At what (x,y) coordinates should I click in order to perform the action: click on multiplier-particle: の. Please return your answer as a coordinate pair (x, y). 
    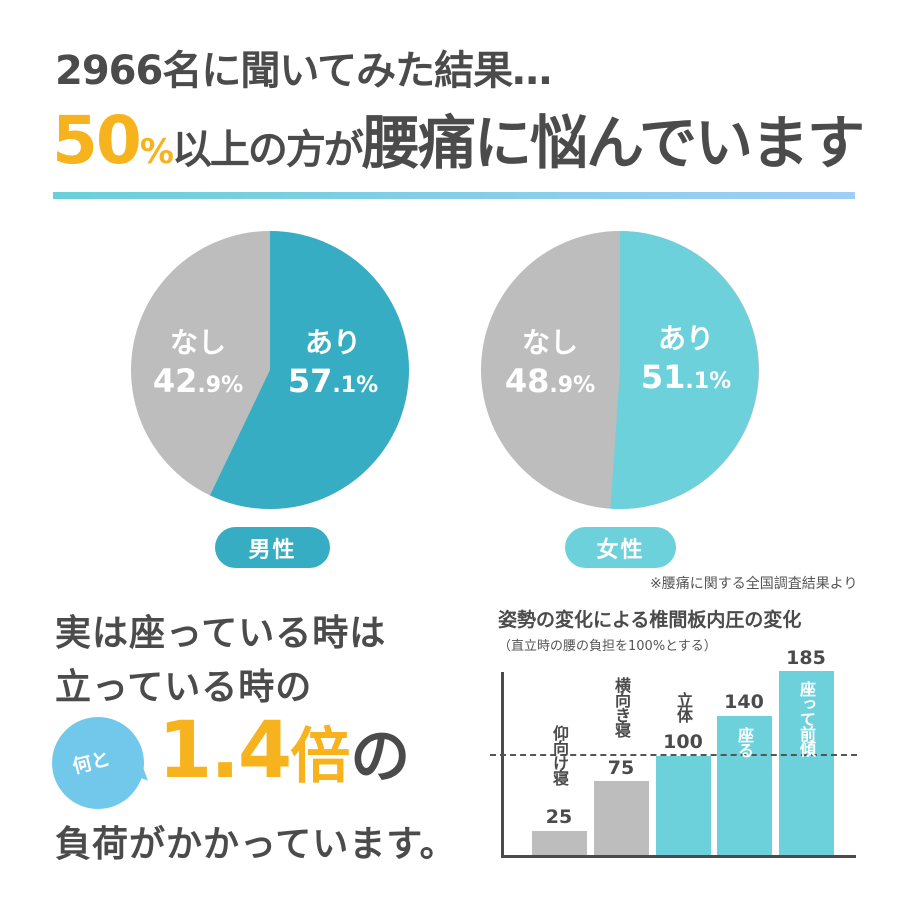
    Looking at the image, I should click on (380, 757).